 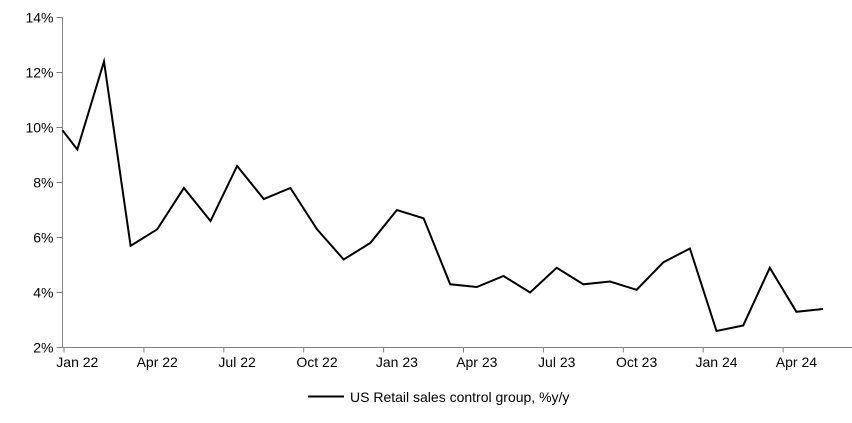 What do you see at coordinates (716, 362) in the screenshot?
I see `x-axis-label: Jan 24` at bounding box center [716, 362].